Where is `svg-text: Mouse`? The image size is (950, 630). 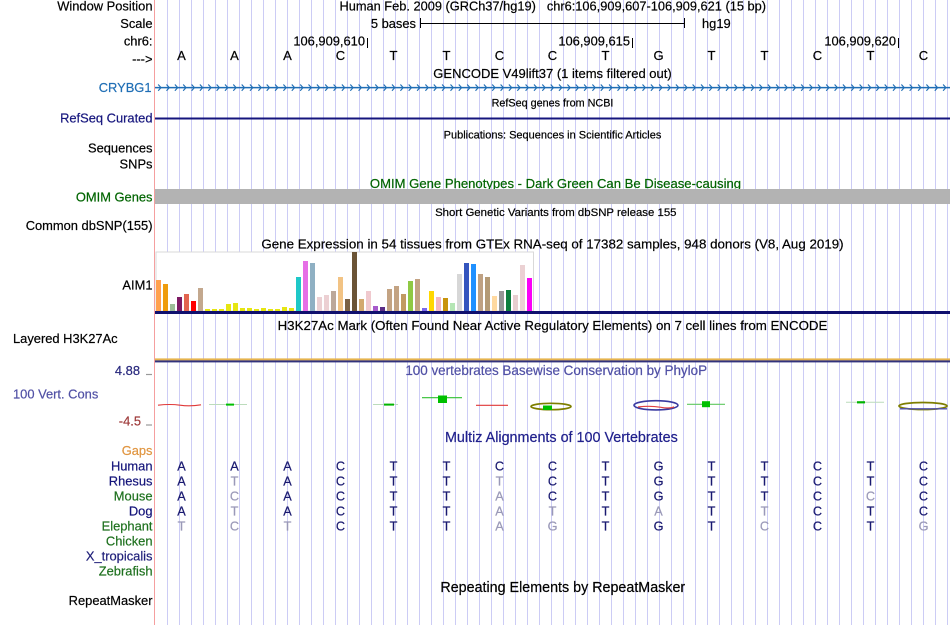 svg-text: Mouse is located at coordinates (133, 495).